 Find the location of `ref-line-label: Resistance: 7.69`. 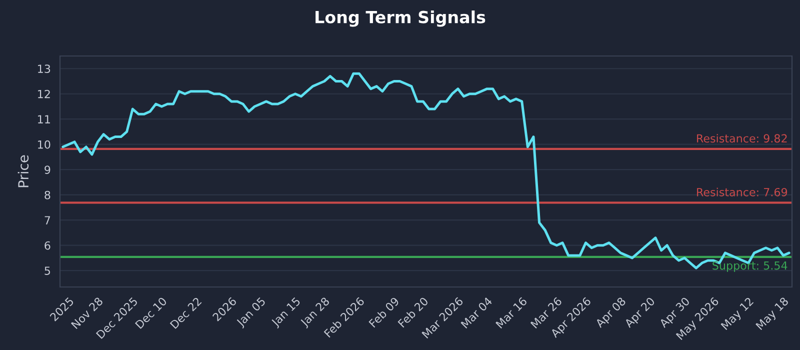

ref-line-label: Resistance: 7.69 is located at coordinates (742, 192).